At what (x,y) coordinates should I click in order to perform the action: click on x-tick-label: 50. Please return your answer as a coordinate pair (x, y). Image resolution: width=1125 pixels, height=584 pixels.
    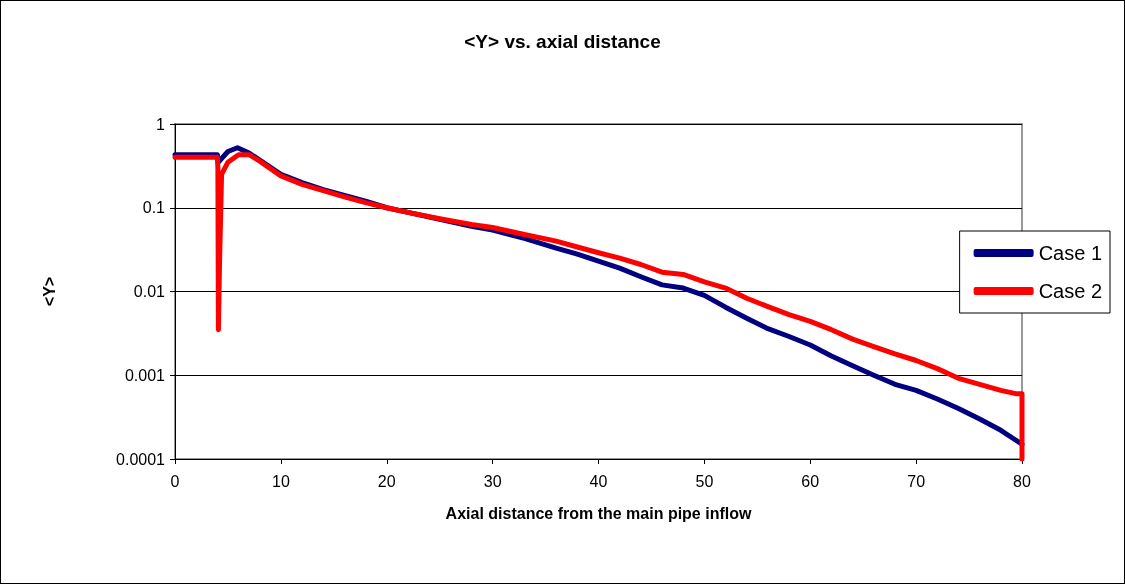
    Looking at the image, I should click on (704, 481).